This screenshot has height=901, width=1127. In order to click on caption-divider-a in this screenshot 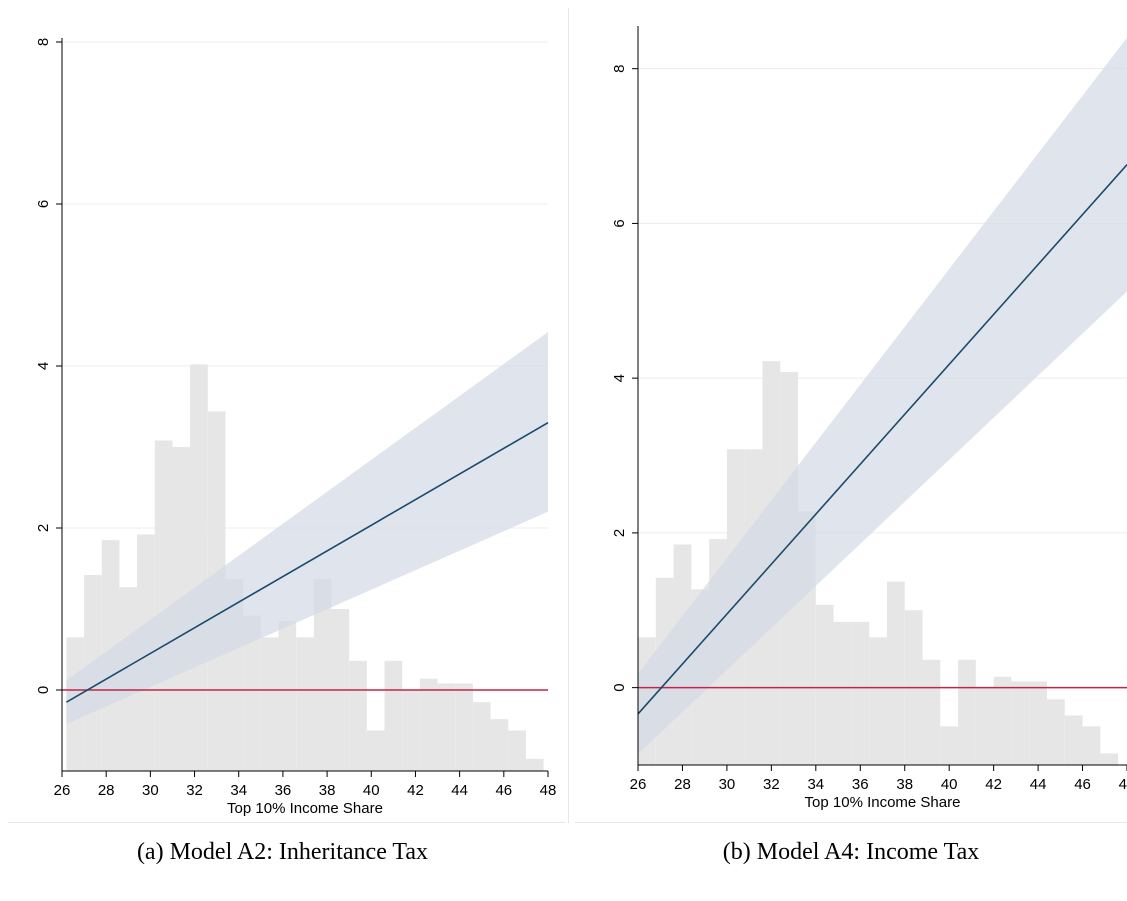, I will do `click(286, 822)`.